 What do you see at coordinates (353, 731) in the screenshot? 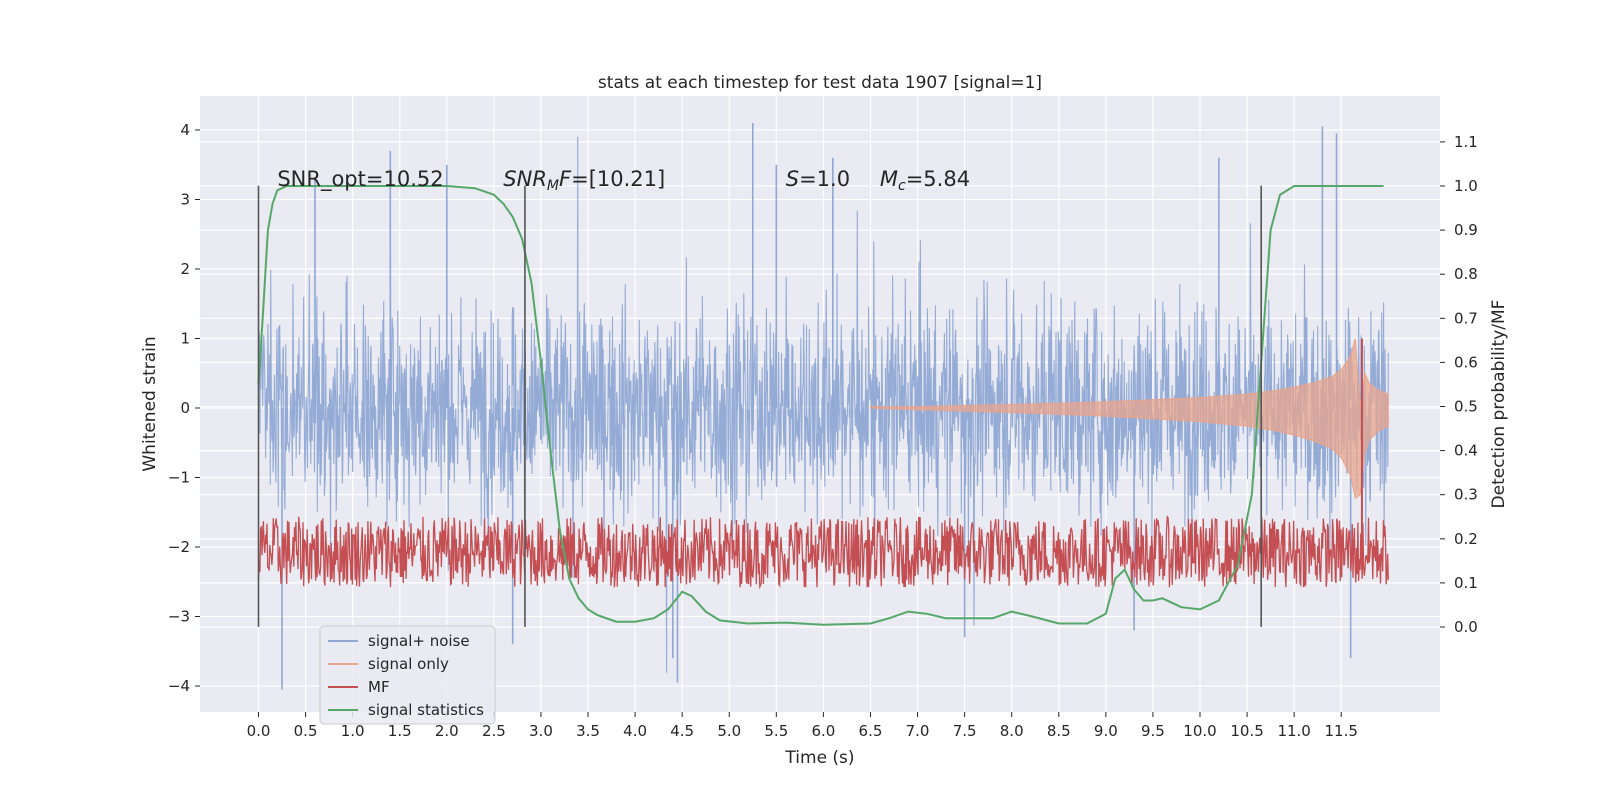
I see `x-tick-label: 1.0` at bounding box center [353, 731].